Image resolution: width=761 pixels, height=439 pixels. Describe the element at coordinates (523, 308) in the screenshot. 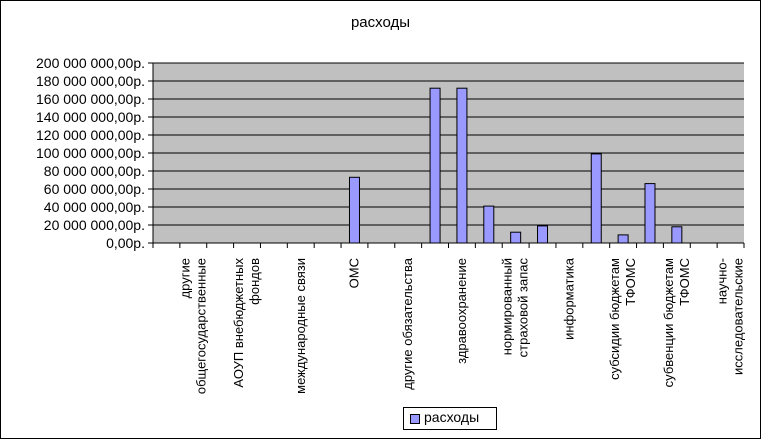

I see `x-tick-label: страховой запас` at that location.